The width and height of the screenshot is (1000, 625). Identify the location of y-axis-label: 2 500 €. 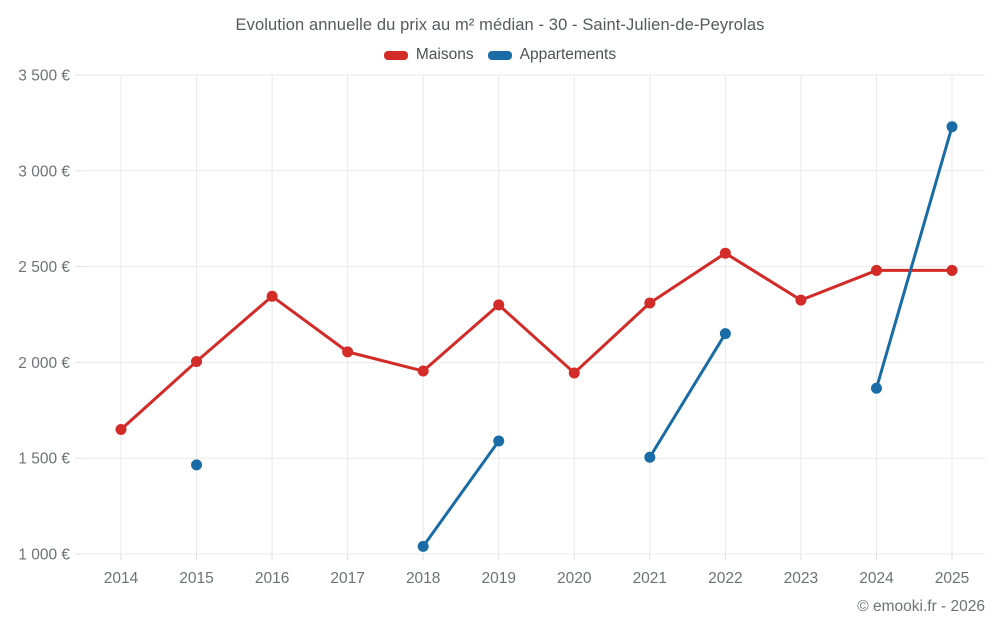
(44, 267).